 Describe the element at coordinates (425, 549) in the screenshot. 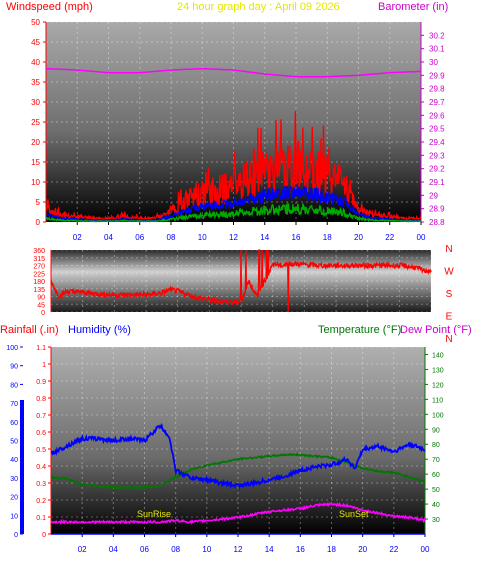

I see `climate-xtick-label: 00` at that location.